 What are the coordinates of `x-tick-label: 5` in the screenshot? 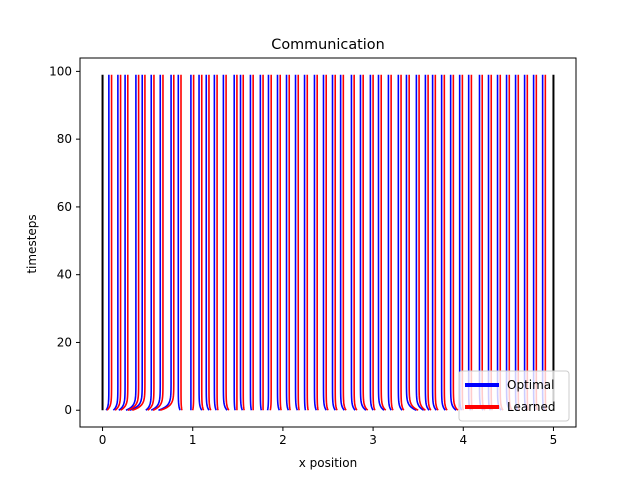 It's located at (554, 440).